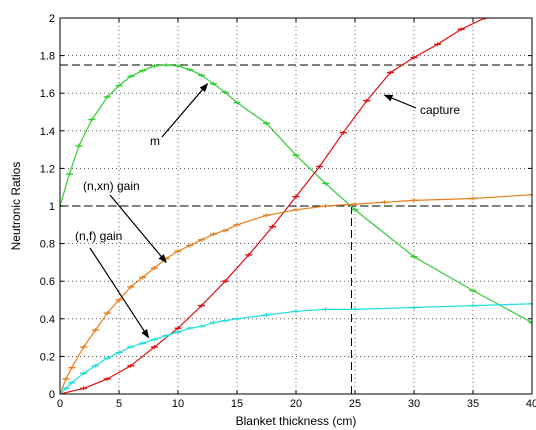  Describe the element at coordinates (296, 404) in the screenshot. I see `x-tick-label: 20` at that location.